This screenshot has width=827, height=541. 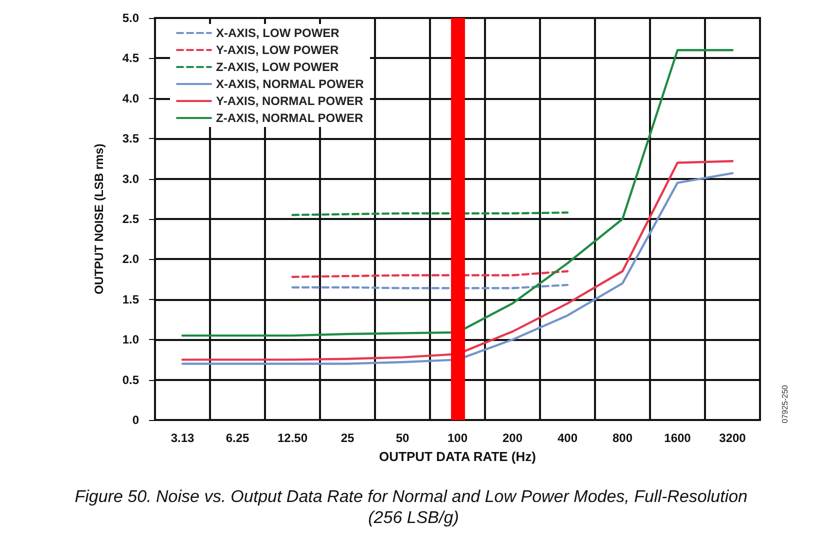 What do you see at coordinates (622, 438) in the screenshot?
I see `x-tick-label: 800` at bounding box center [622, 438].